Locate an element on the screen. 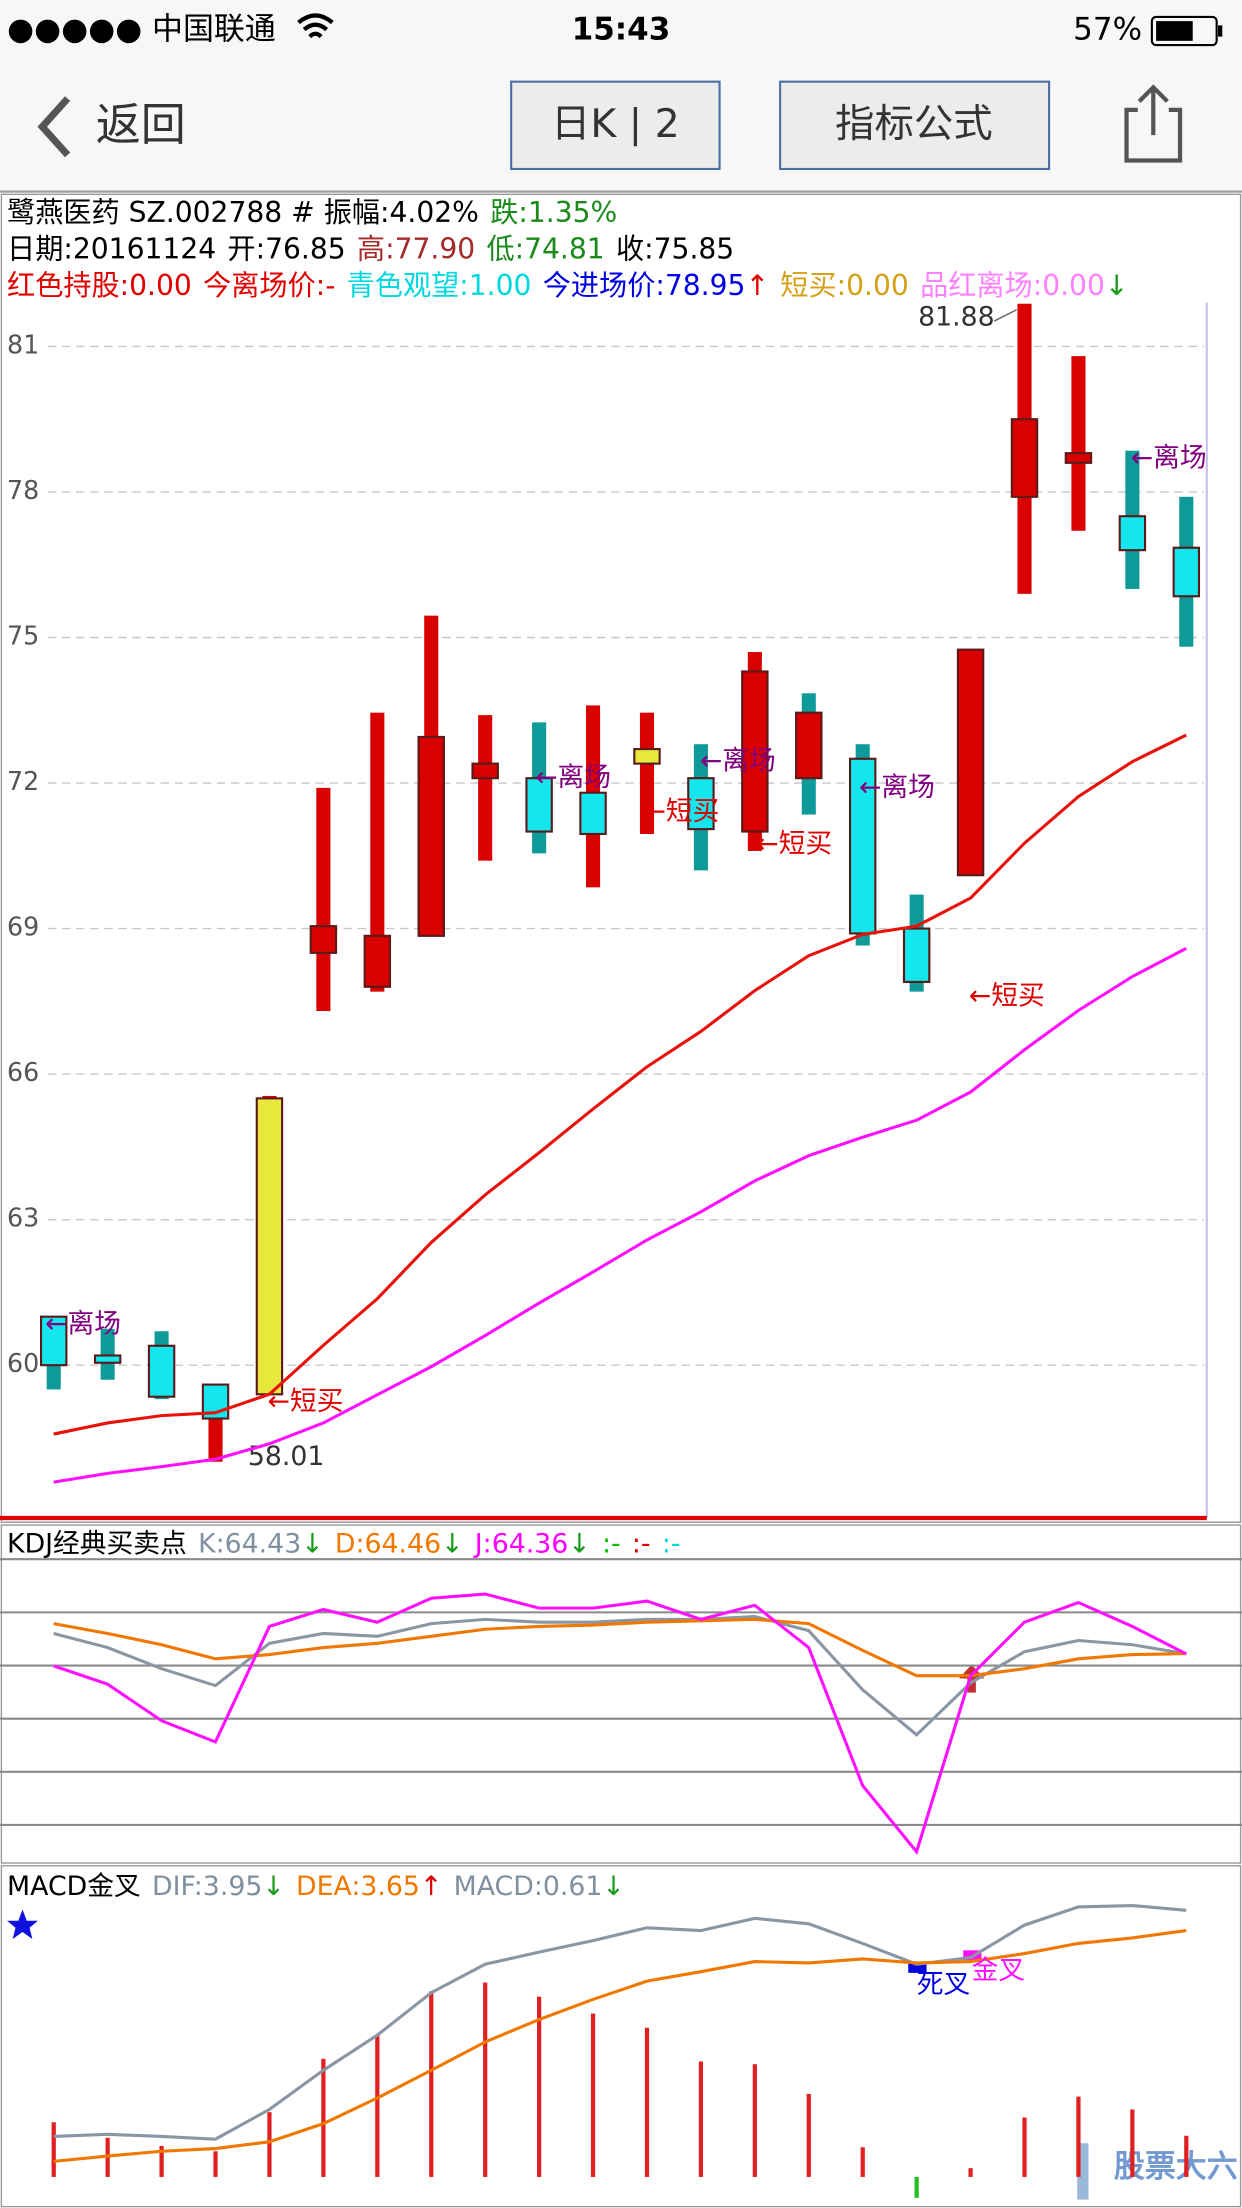  period-button-frame is located at coordinates (615, 125).